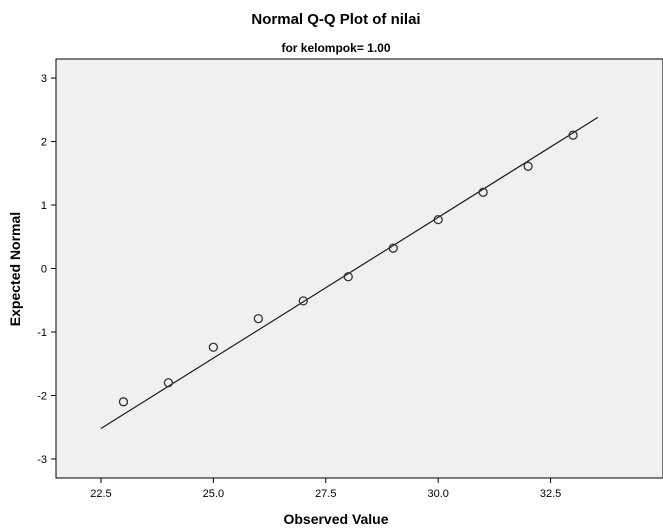  Describe the element at coordinates (42, 333) in the screenshot. I see `y-tick-label: -1` at that location.